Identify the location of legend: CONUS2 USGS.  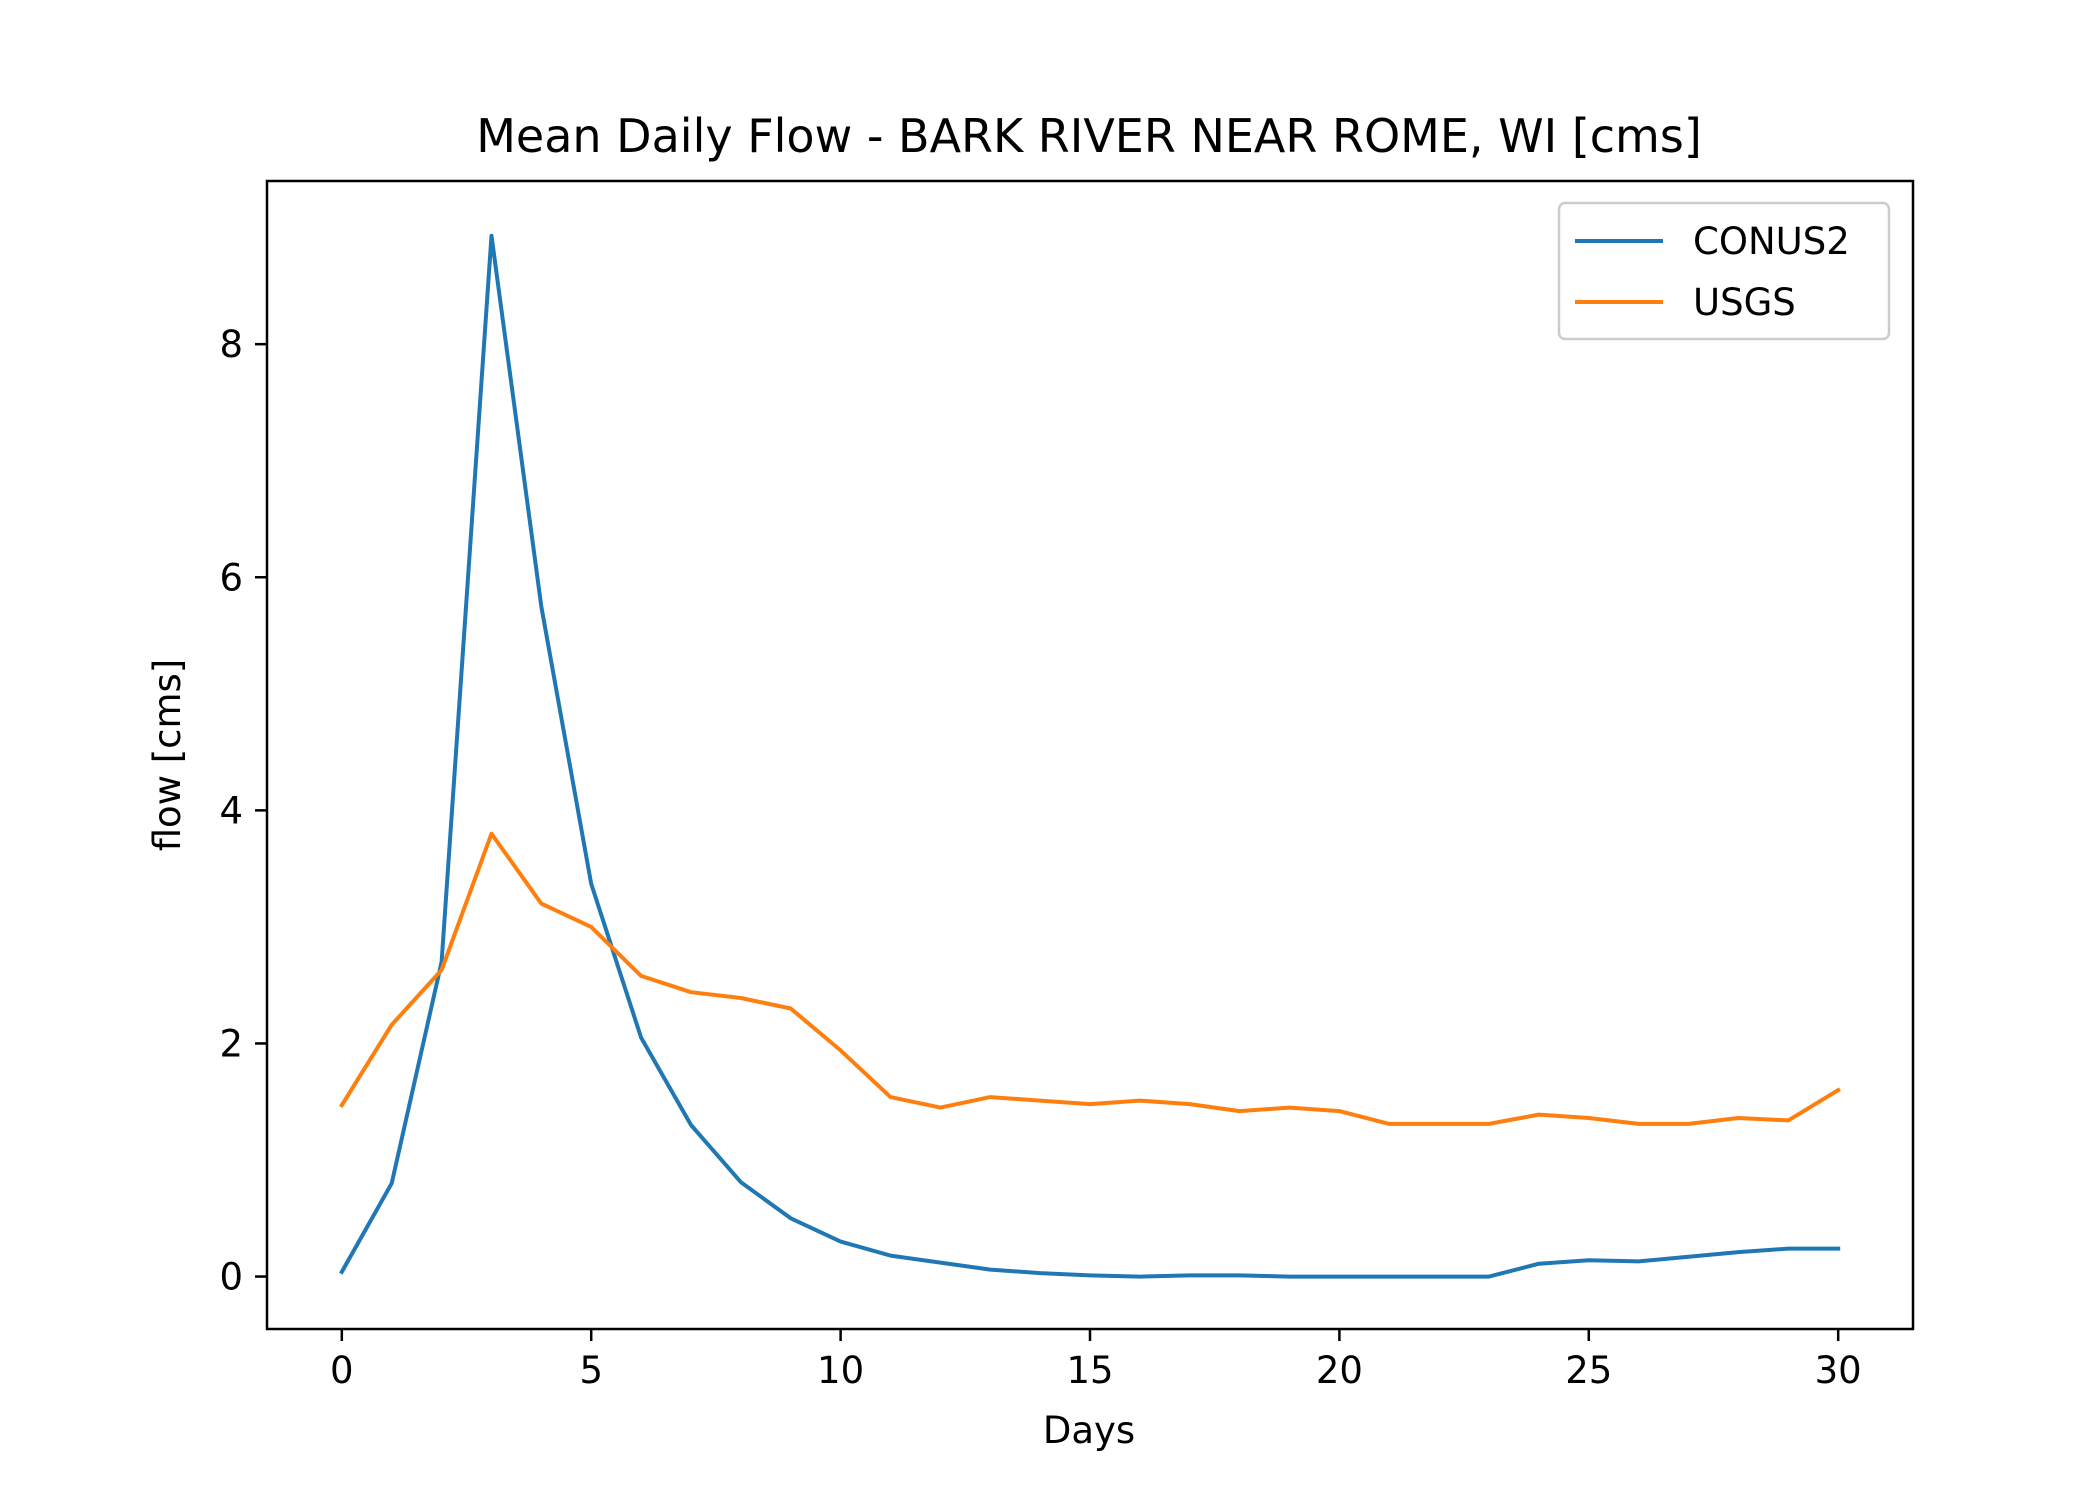
(1724, 271).